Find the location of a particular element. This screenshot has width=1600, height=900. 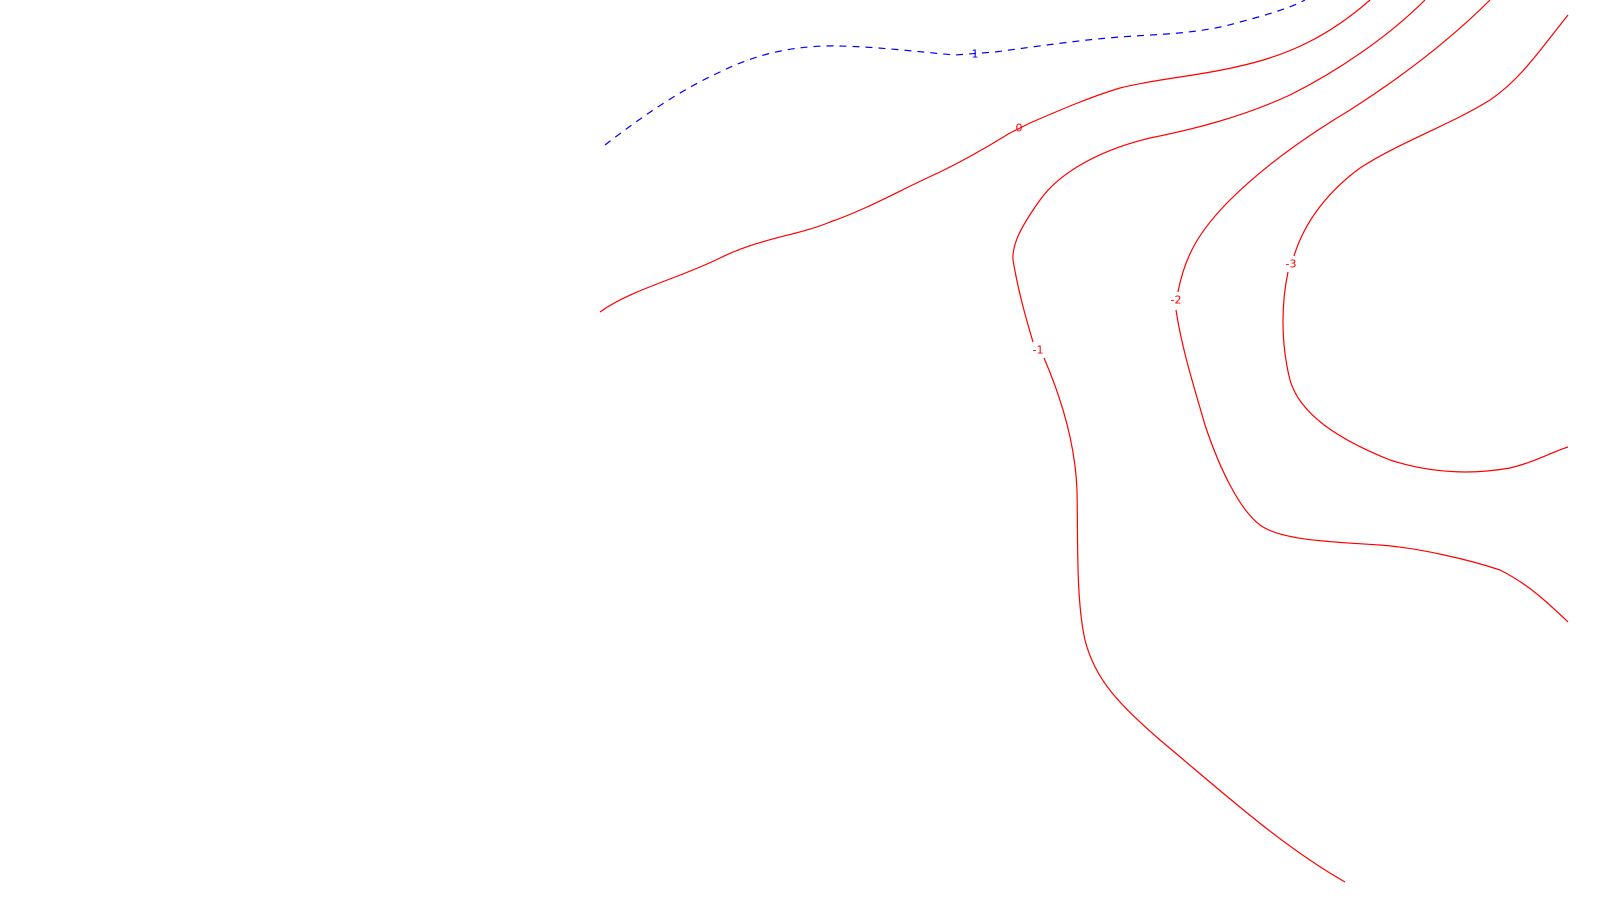

contour-label-minus-3: -3 is located at coordinates (1291, 264).